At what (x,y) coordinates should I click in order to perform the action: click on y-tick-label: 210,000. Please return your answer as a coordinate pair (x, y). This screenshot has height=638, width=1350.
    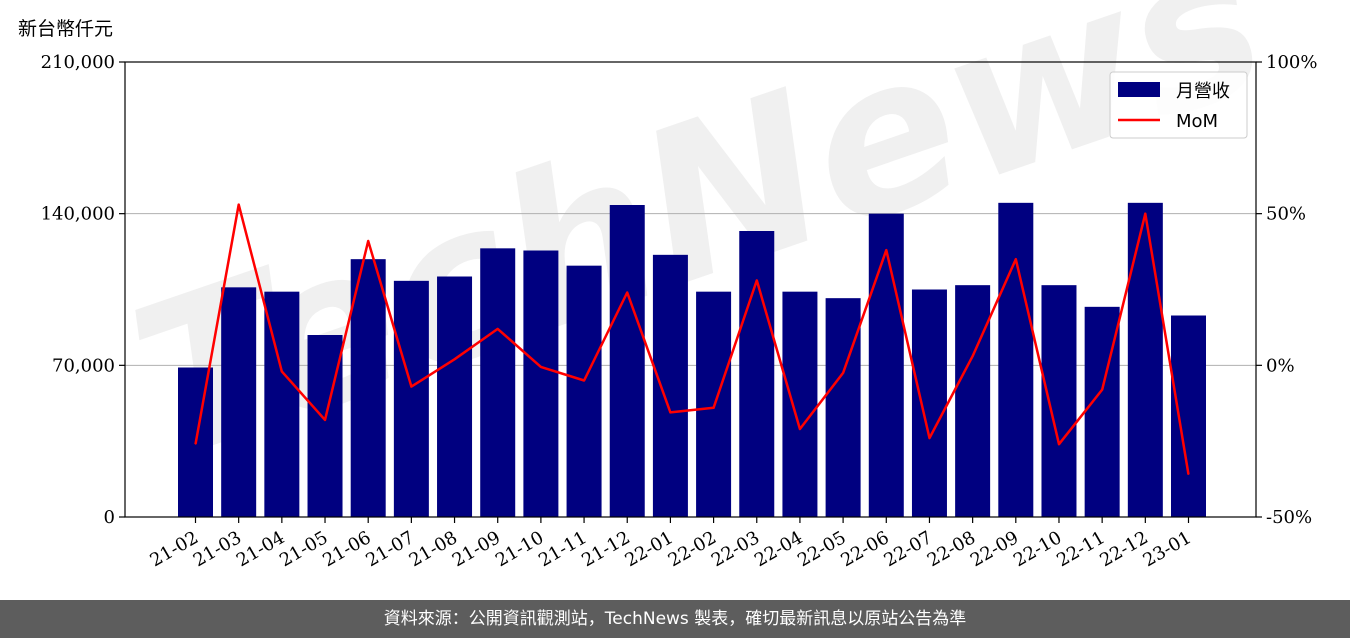
    Looking at the image, I should click on (78, 62).